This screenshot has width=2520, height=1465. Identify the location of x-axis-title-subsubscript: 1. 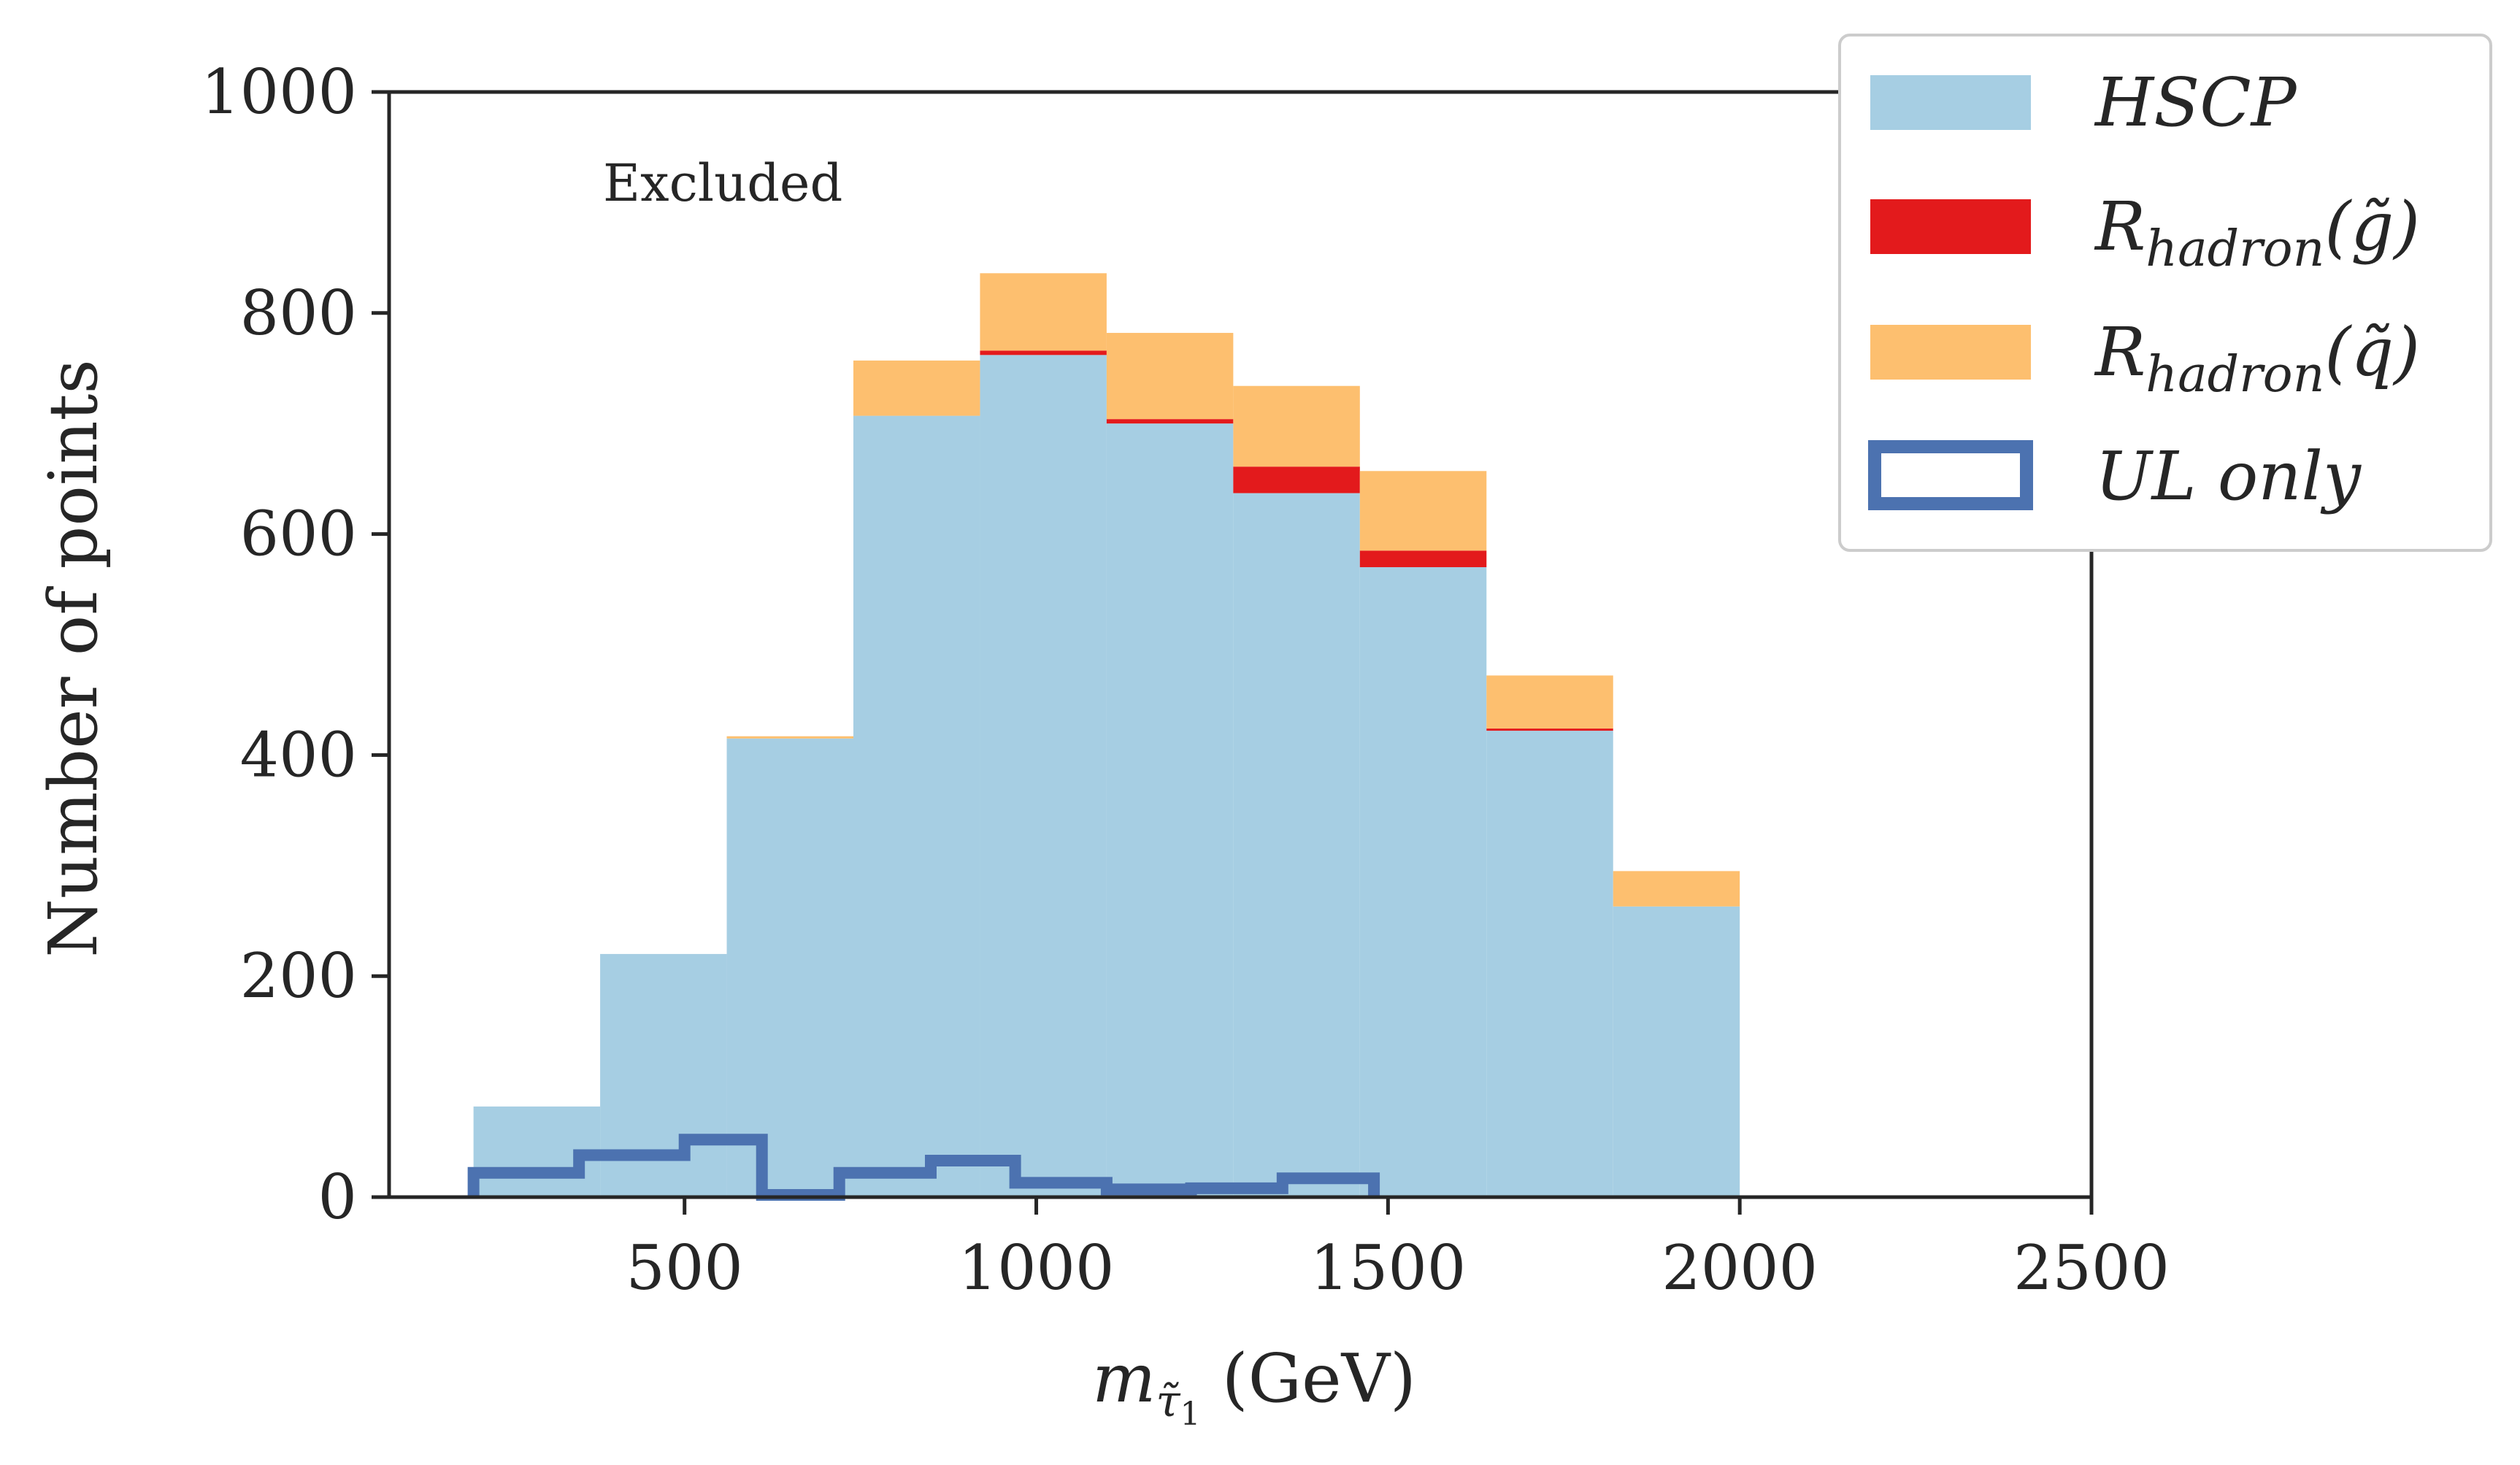
(1190, 1414).